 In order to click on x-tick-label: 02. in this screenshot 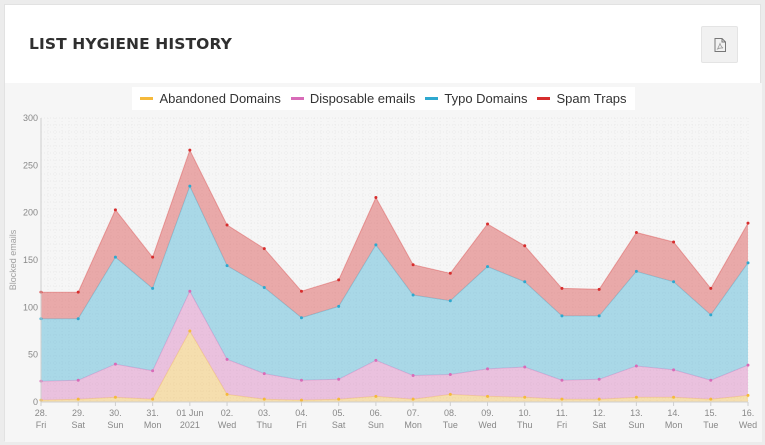, I will do `click(227, 413)`.